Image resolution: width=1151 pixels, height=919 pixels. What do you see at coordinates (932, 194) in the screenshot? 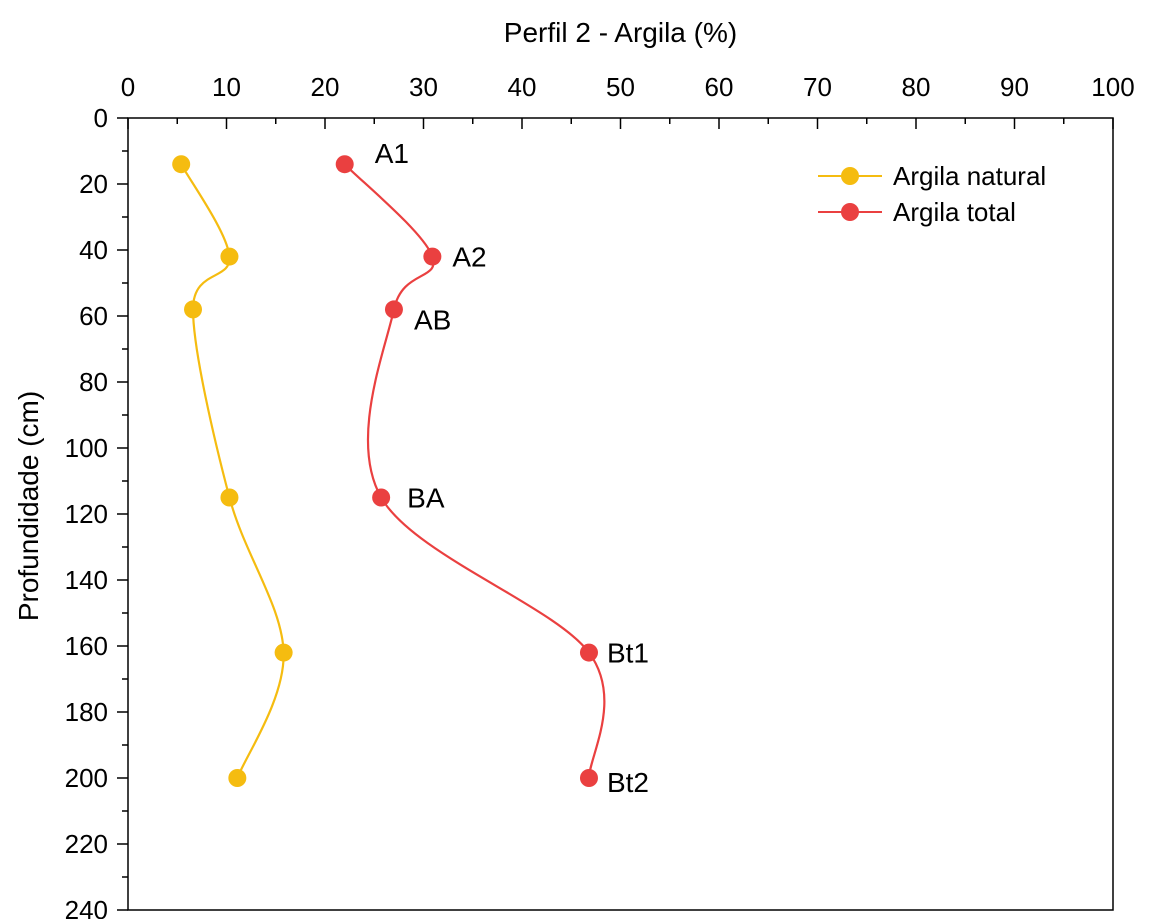
I see `legend: Argila natural Argila total` at bounding box center [932, 194].